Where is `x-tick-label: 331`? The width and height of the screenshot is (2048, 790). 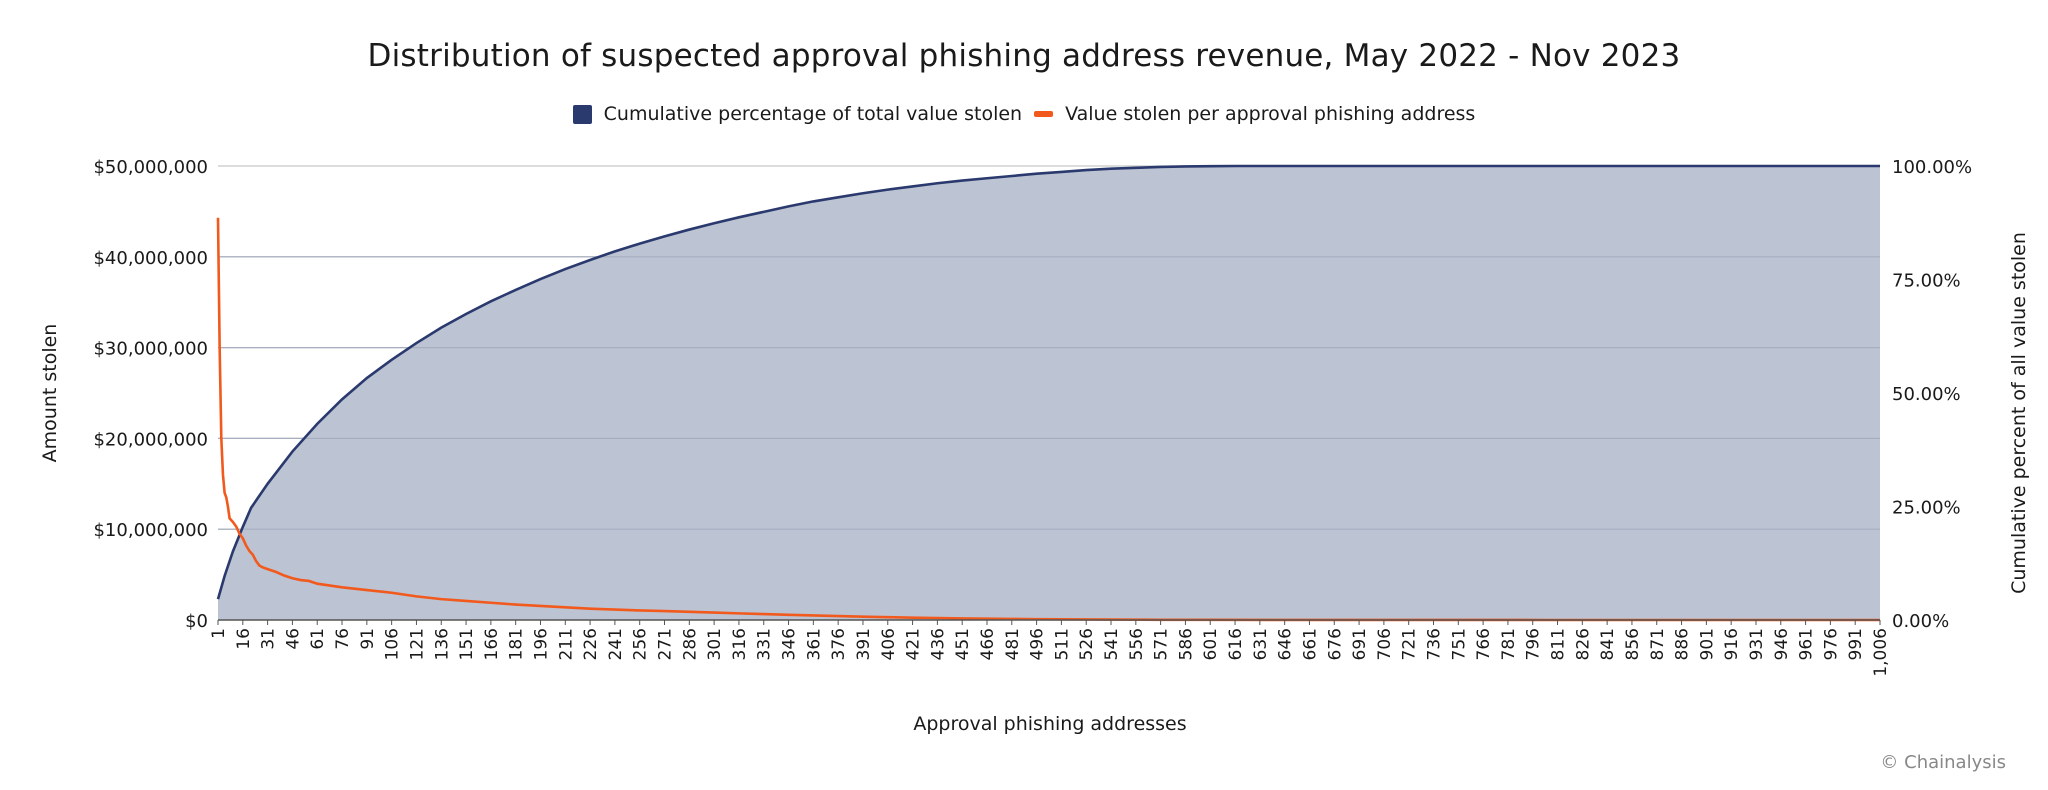
x-tick-label: 331 is located at coordinates (765, 644).